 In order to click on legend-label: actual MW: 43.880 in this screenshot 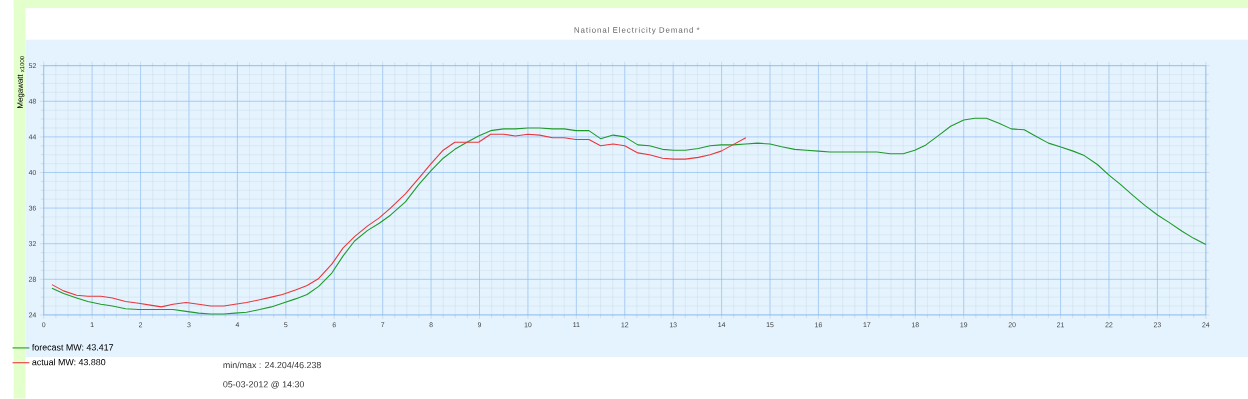, I will do `click(69, 362)`.